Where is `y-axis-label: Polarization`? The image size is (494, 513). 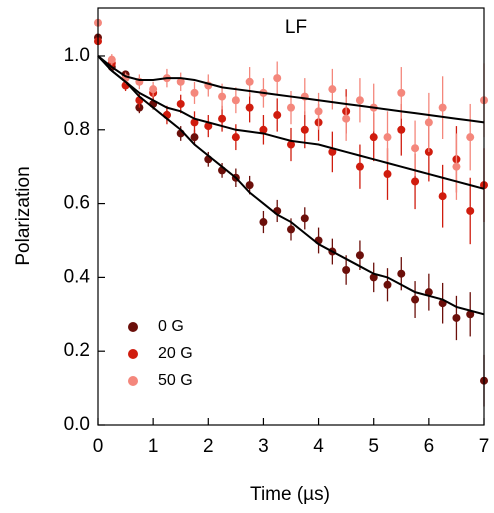
y-axis-label: Polarization is located at coordinates (23, 215).